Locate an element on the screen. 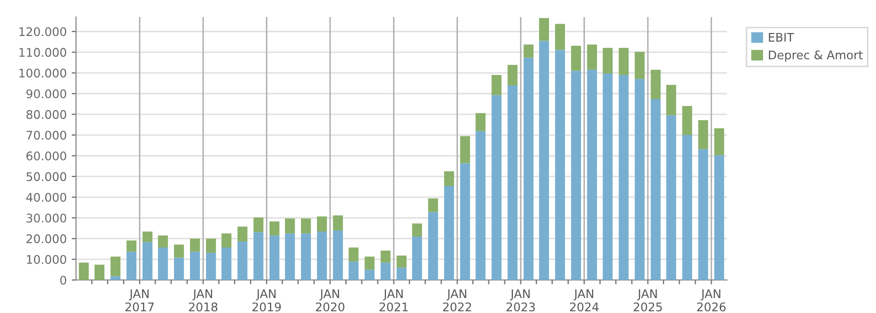 The width and height of the screenshot is (876, 313). x-tick-label: JAN 2022 is located at coordinates (457, 300).